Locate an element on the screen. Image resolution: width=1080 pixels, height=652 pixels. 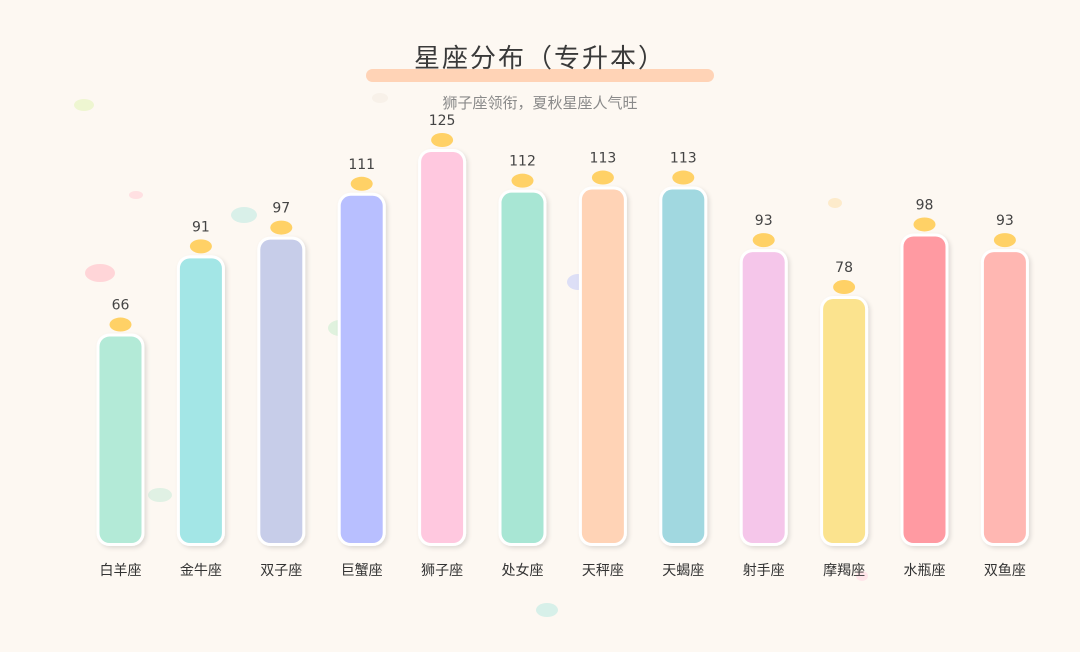
category-label: 狮子座 is located at coordinates (442, 571).